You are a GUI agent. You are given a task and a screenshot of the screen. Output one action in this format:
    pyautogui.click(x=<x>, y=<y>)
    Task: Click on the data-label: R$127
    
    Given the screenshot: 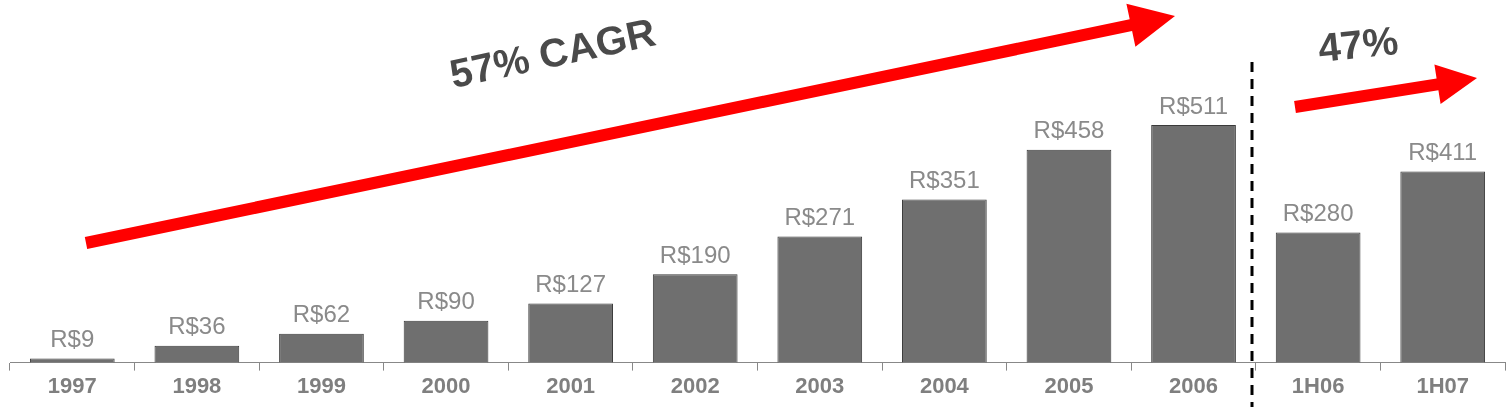 What is the action you would take?
    pyautogui.click(x=570, y=284)
    